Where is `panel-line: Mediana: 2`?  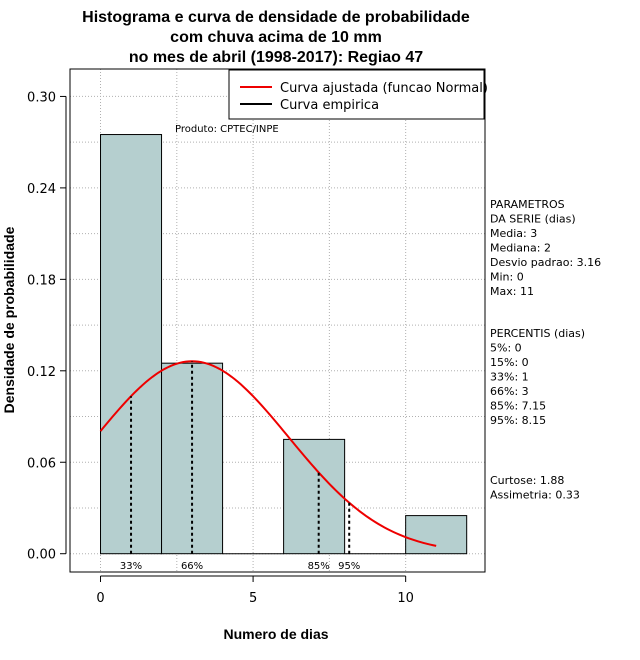
panel-line: Mediana: 2 is located at coordinates (520, 248).